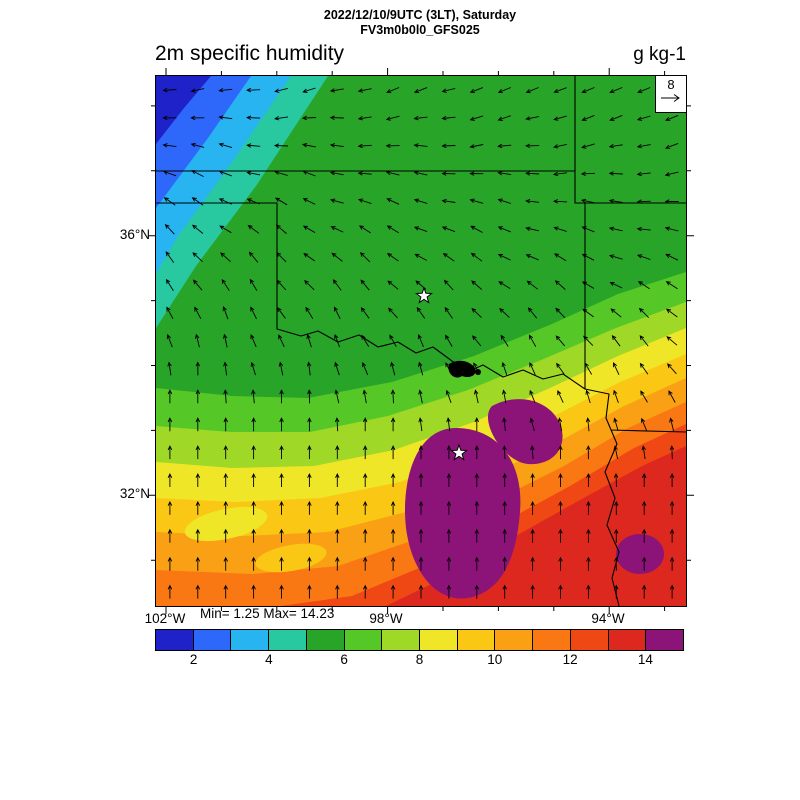  I want to click on lon-label-102w: 102°W, so click(165, 618).